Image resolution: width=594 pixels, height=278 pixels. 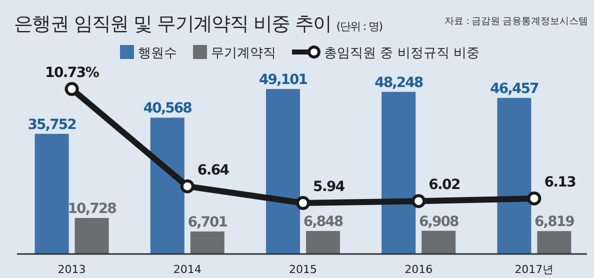 I want to click on data-label: 6.64, so click(x=213, y=170).